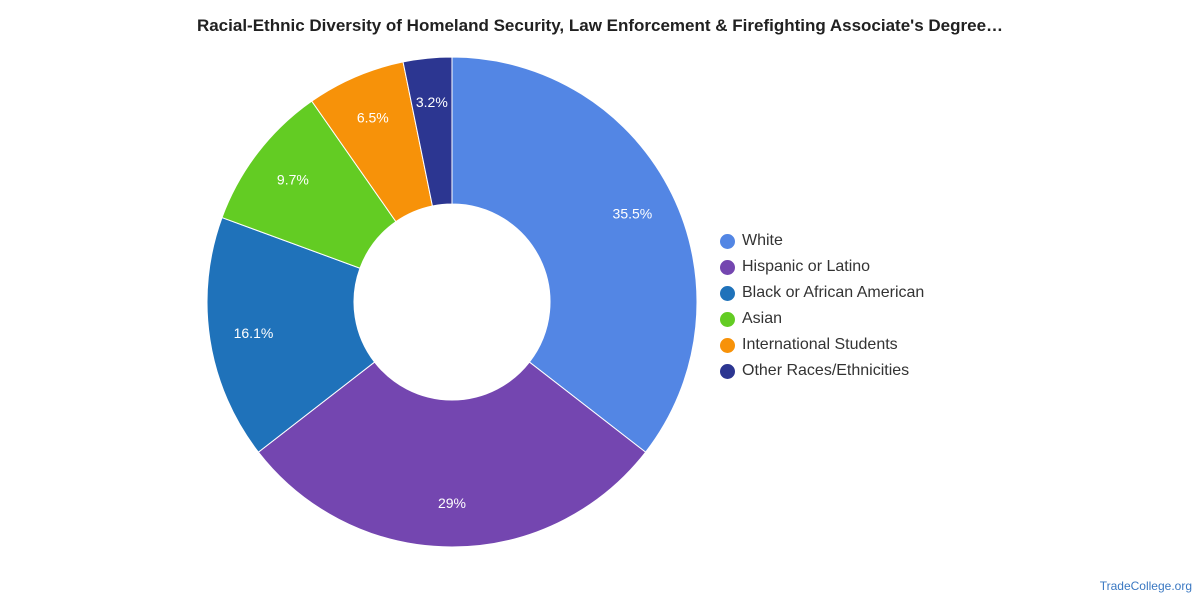 Image resolution: width=1200 pixels, height=600 pixels. I want to click on legend-item-asian: Asian, so click(822, 319).